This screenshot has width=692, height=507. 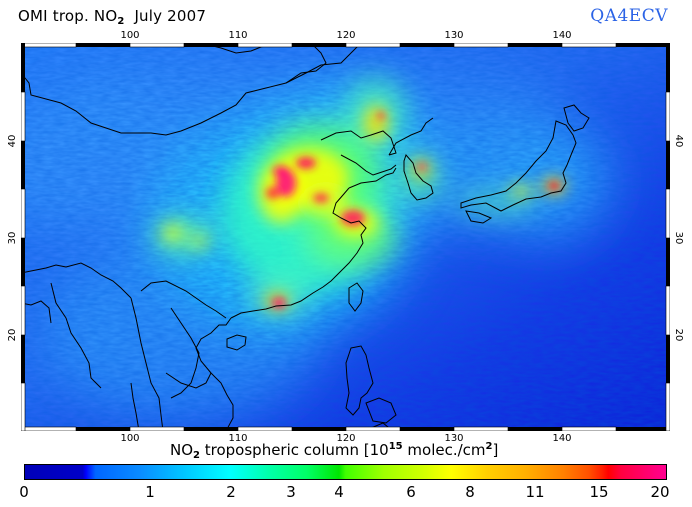 What do you see at coordinates (68, 16) in the screenshot?
I see `title-text: OMI trop. NO` at bounding box center [68, 16].